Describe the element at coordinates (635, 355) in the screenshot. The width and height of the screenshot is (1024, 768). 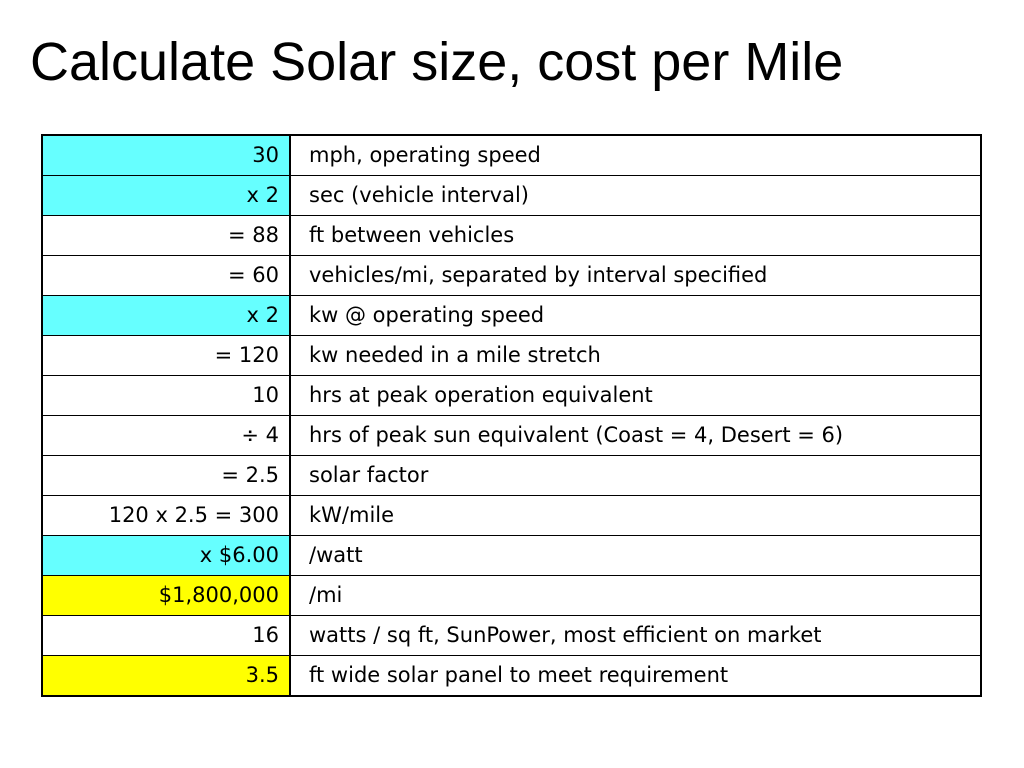
I see `description-cell: kw needed in a mile stretch` at that location.